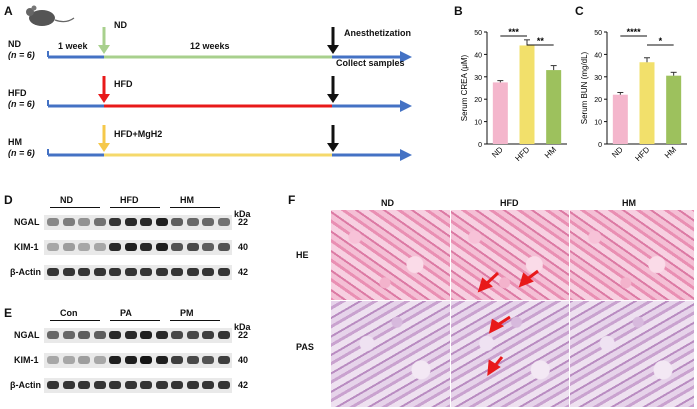 The height and width of the screenshot is (409, 697). I want to click on group-nd-label: ND, so click(14, 44).